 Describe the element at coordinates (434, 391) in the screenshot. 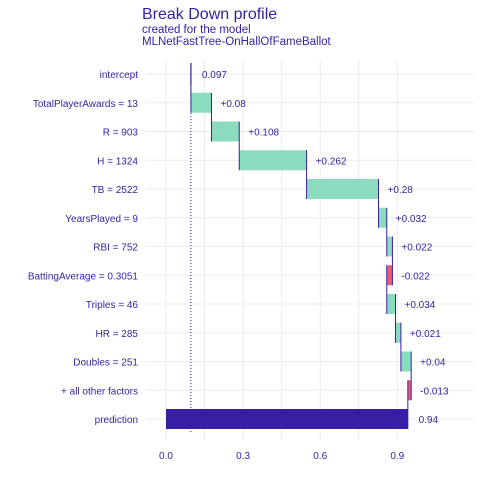

I see `value-label: -0.013` at that location.